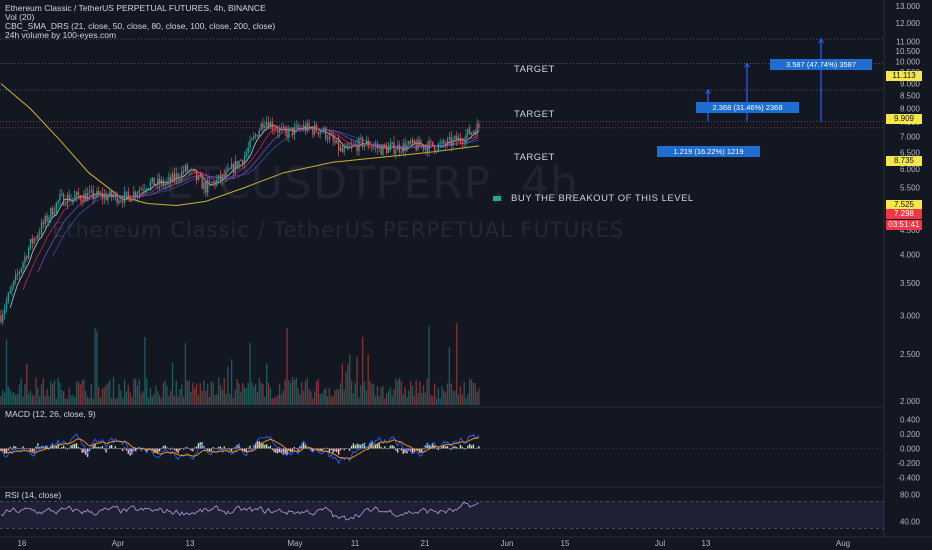 This screenshot has height=550, width=932. I want to click on sma-200-line, so click(239, 145).